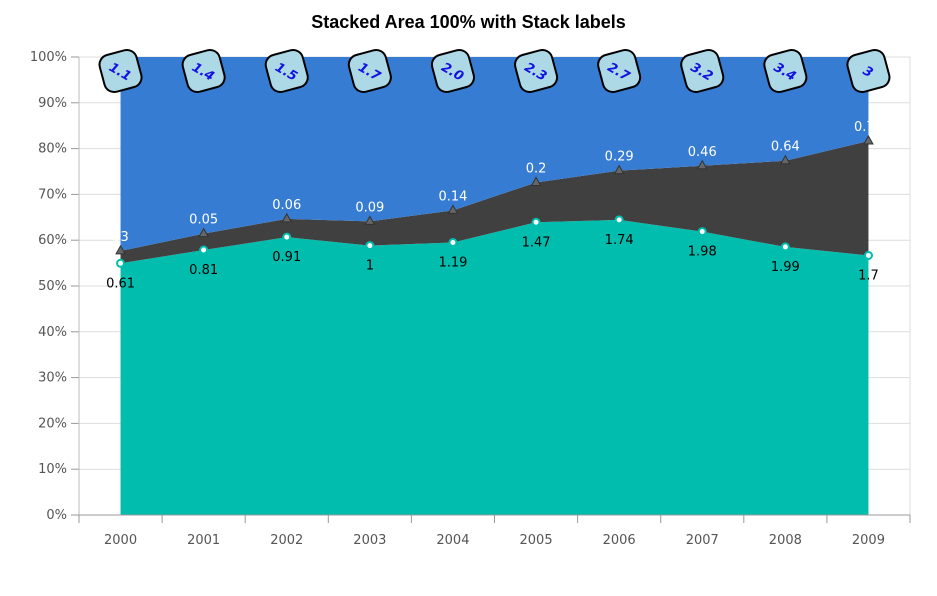 Image resolution: width=937 pixels, height=596 pixels. I want to click on data-label: 0.06, so click(286, 205).